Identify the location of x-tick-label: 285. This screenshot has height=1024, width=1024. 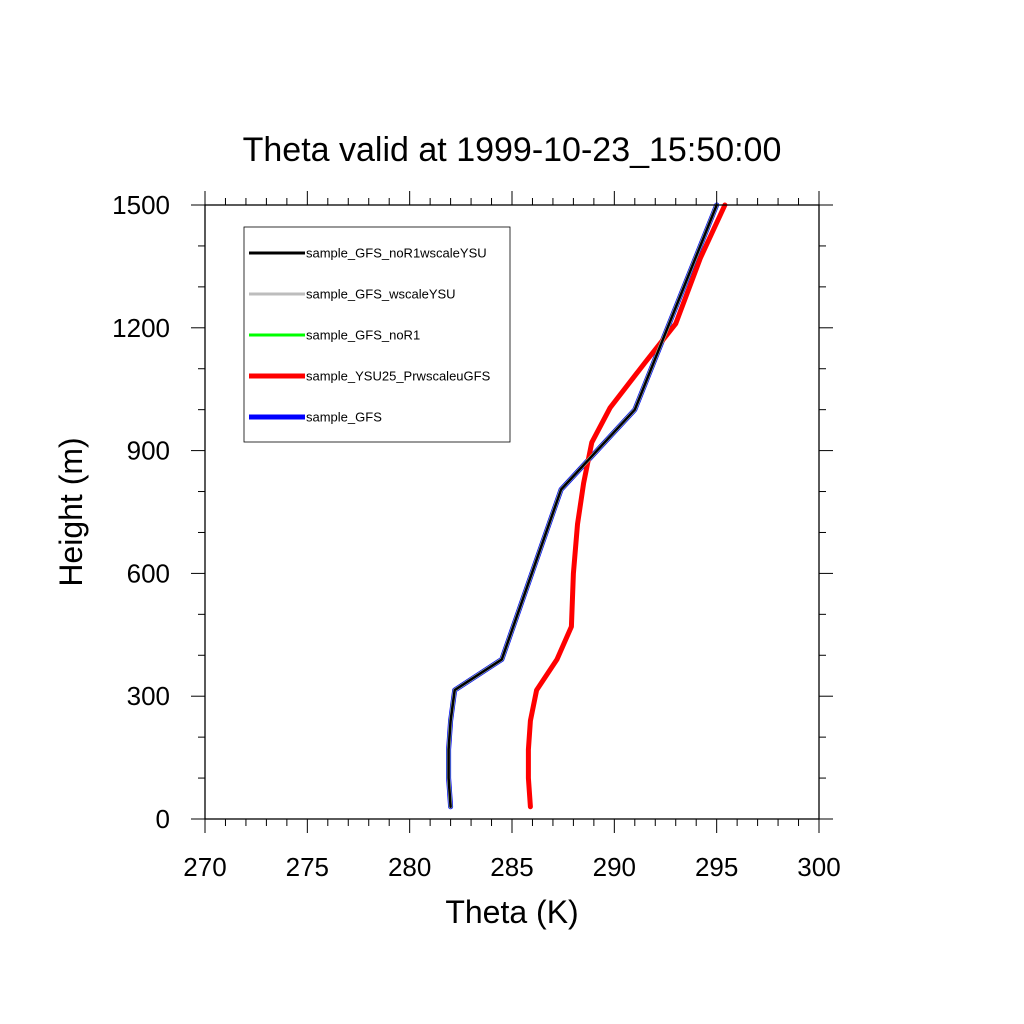
(511, 867).